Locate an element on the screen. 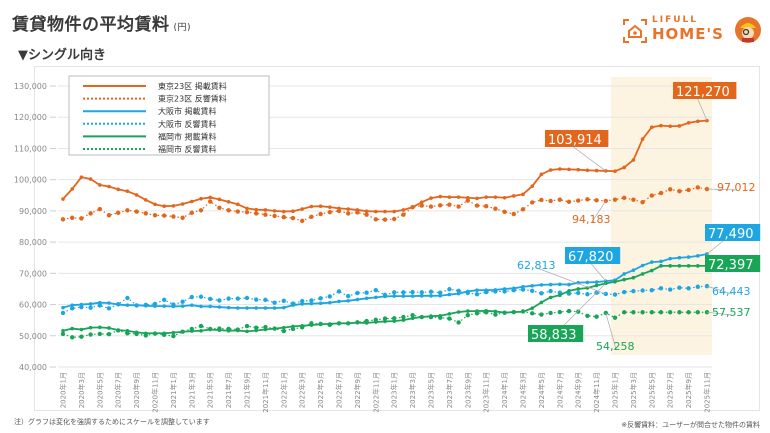 This screenshot has width=770, height=433. annotation-label: 94,183 is located at coordinates (591, 219).